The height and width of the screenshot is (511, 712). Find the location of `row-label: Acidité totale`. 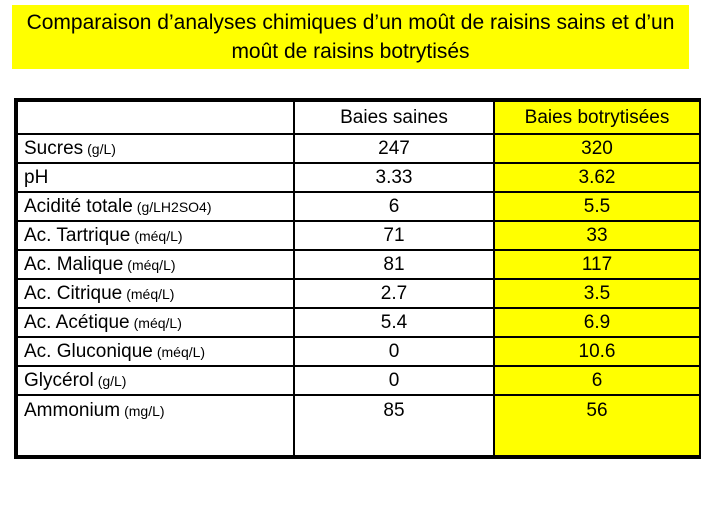

row-label: Acidité totale is located at coordinates (78, 206).